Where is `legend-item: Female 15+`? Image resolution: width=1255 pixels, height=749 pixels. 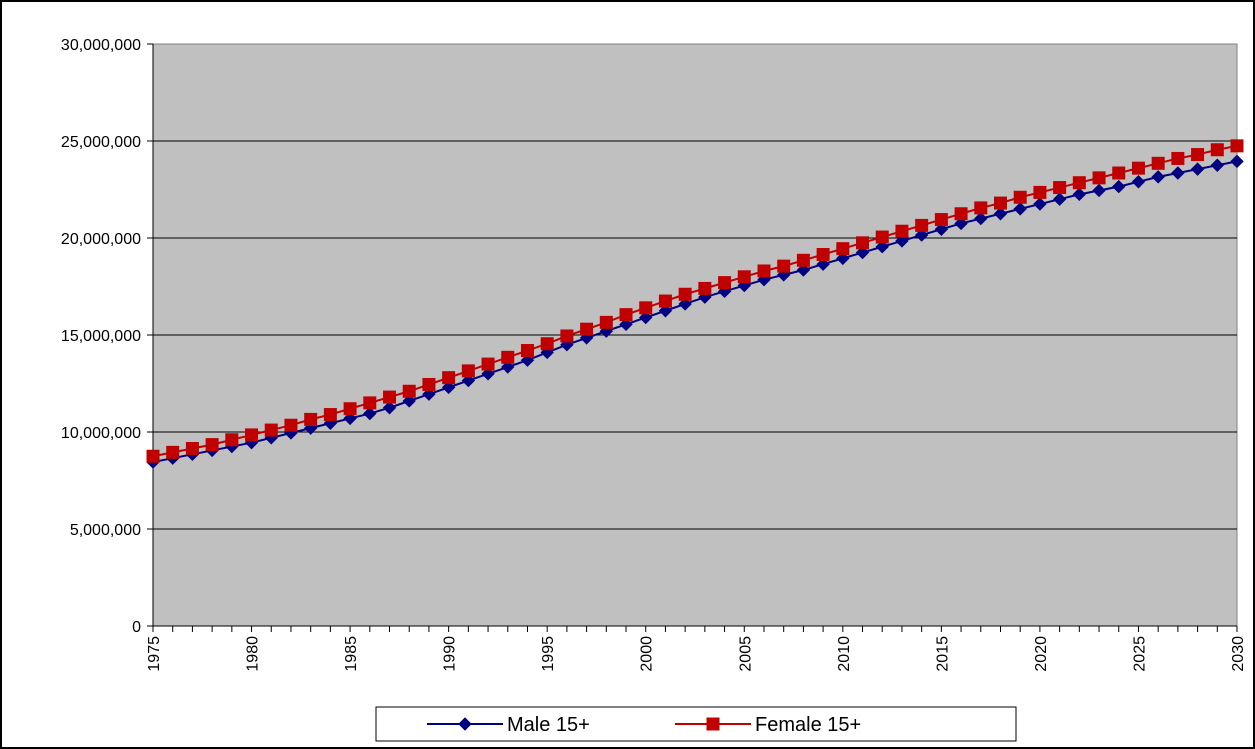 legend-item: Female 15+ is located at coordinates (768, 725).